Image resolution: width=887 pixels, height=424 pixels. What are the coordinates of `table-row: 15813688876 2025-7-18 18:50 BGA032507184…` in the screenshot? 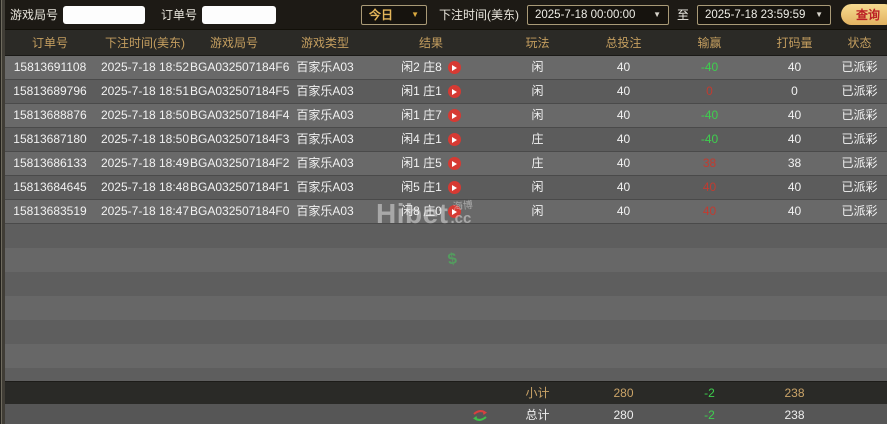 It's located at (443, 116).